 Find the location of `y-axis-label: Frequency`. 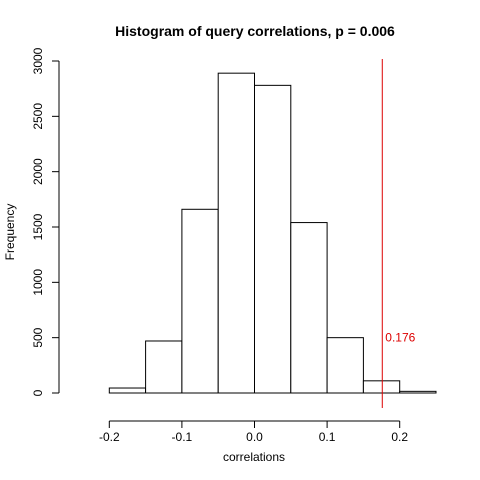

y-axis-label: Frequency is located at coordinates (10, 232).